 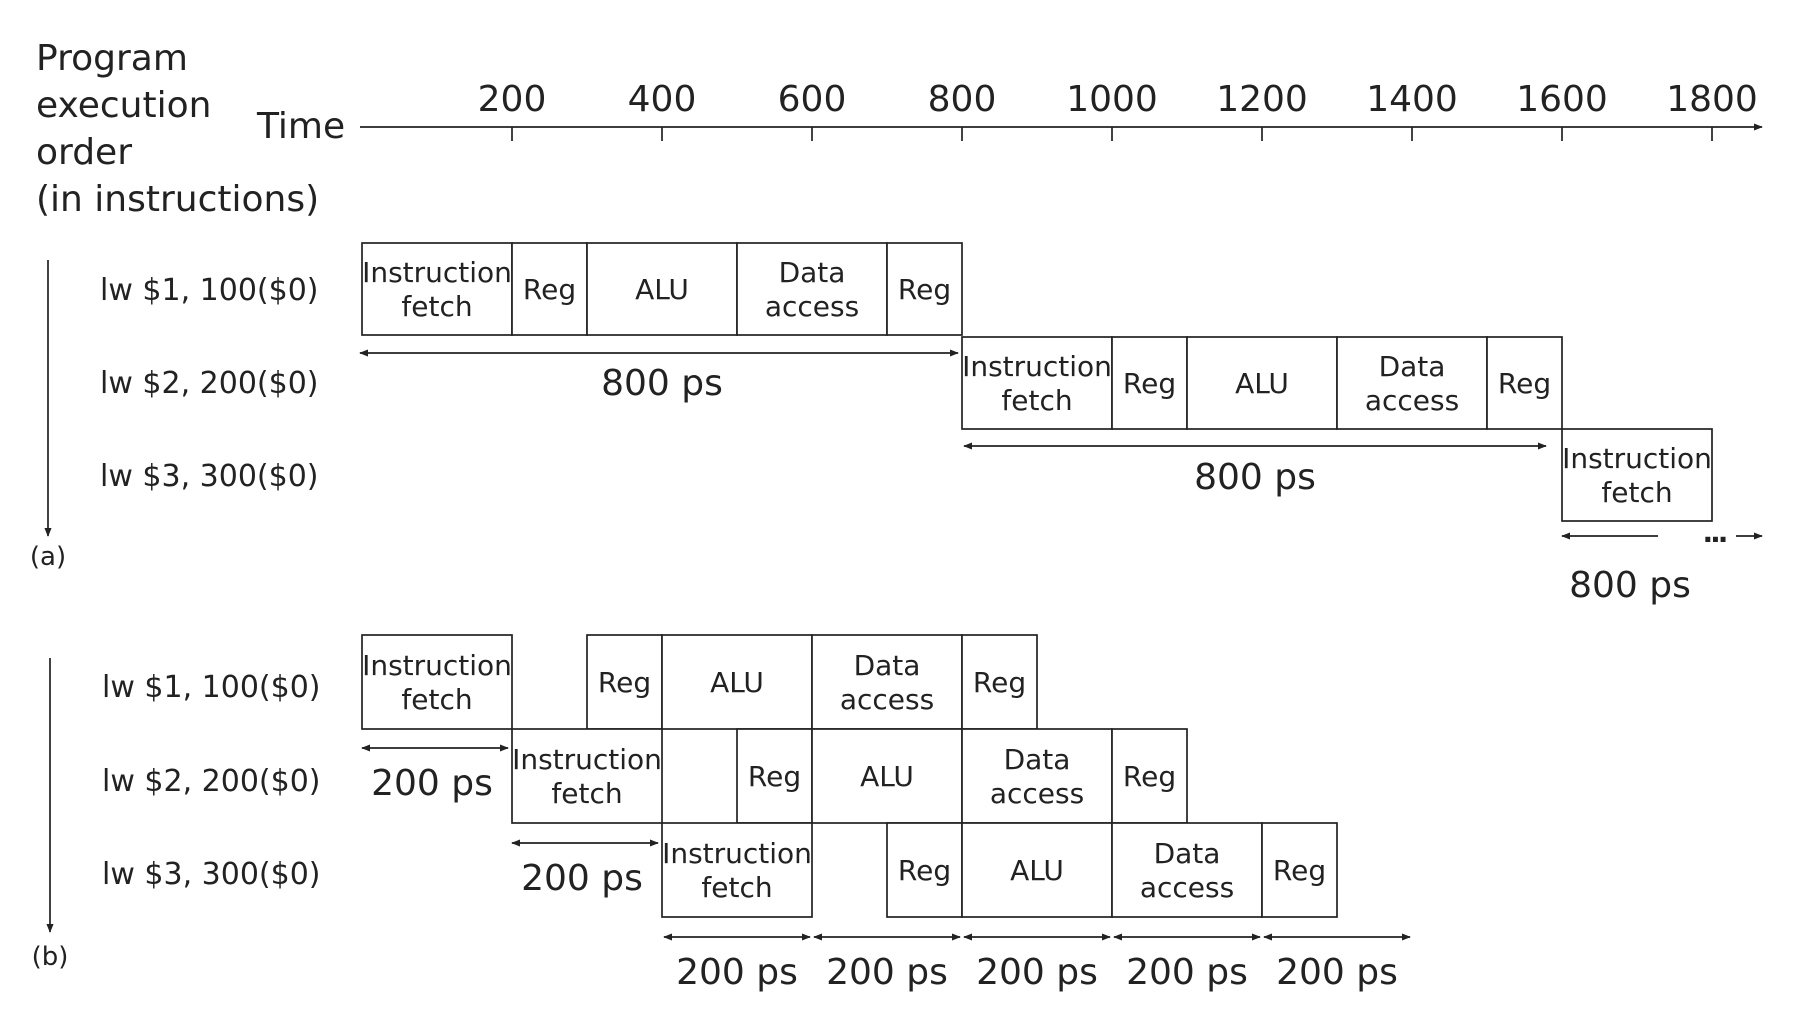 I want to click on heading-line-3: order, so click(x=84, y=152).